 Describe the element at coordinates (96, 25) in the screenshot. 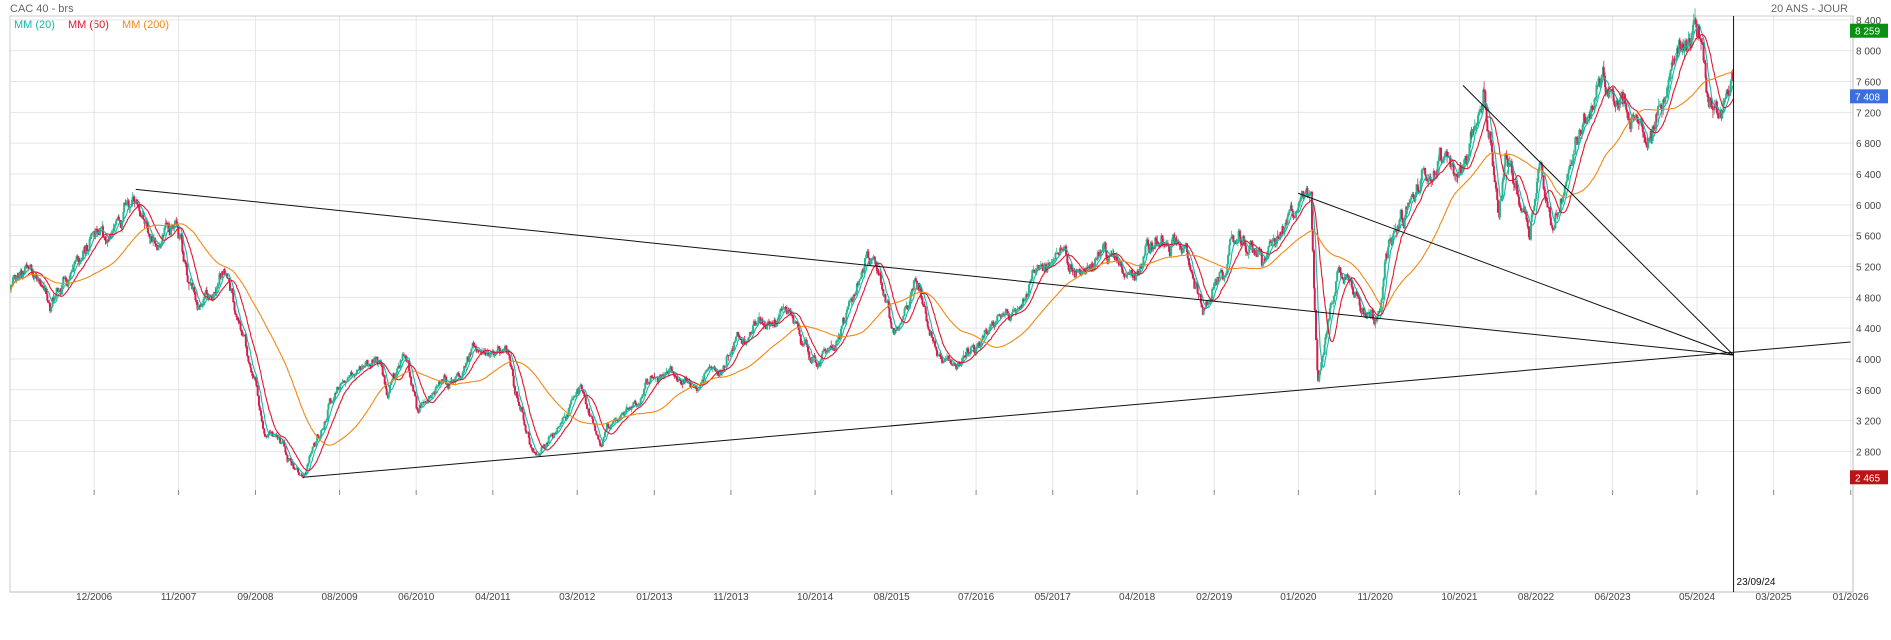

I see `legend: MM (20) MM (50) MM (200)` at that location.